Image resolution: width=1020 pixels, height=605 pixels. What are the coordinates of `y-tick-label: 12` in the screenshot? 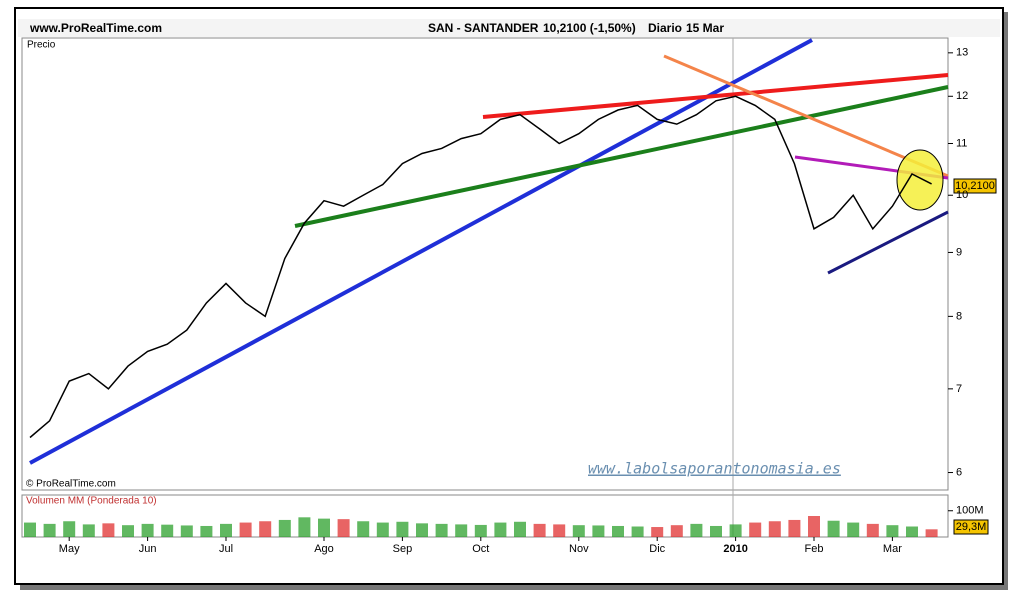 It's located at (962, 96).